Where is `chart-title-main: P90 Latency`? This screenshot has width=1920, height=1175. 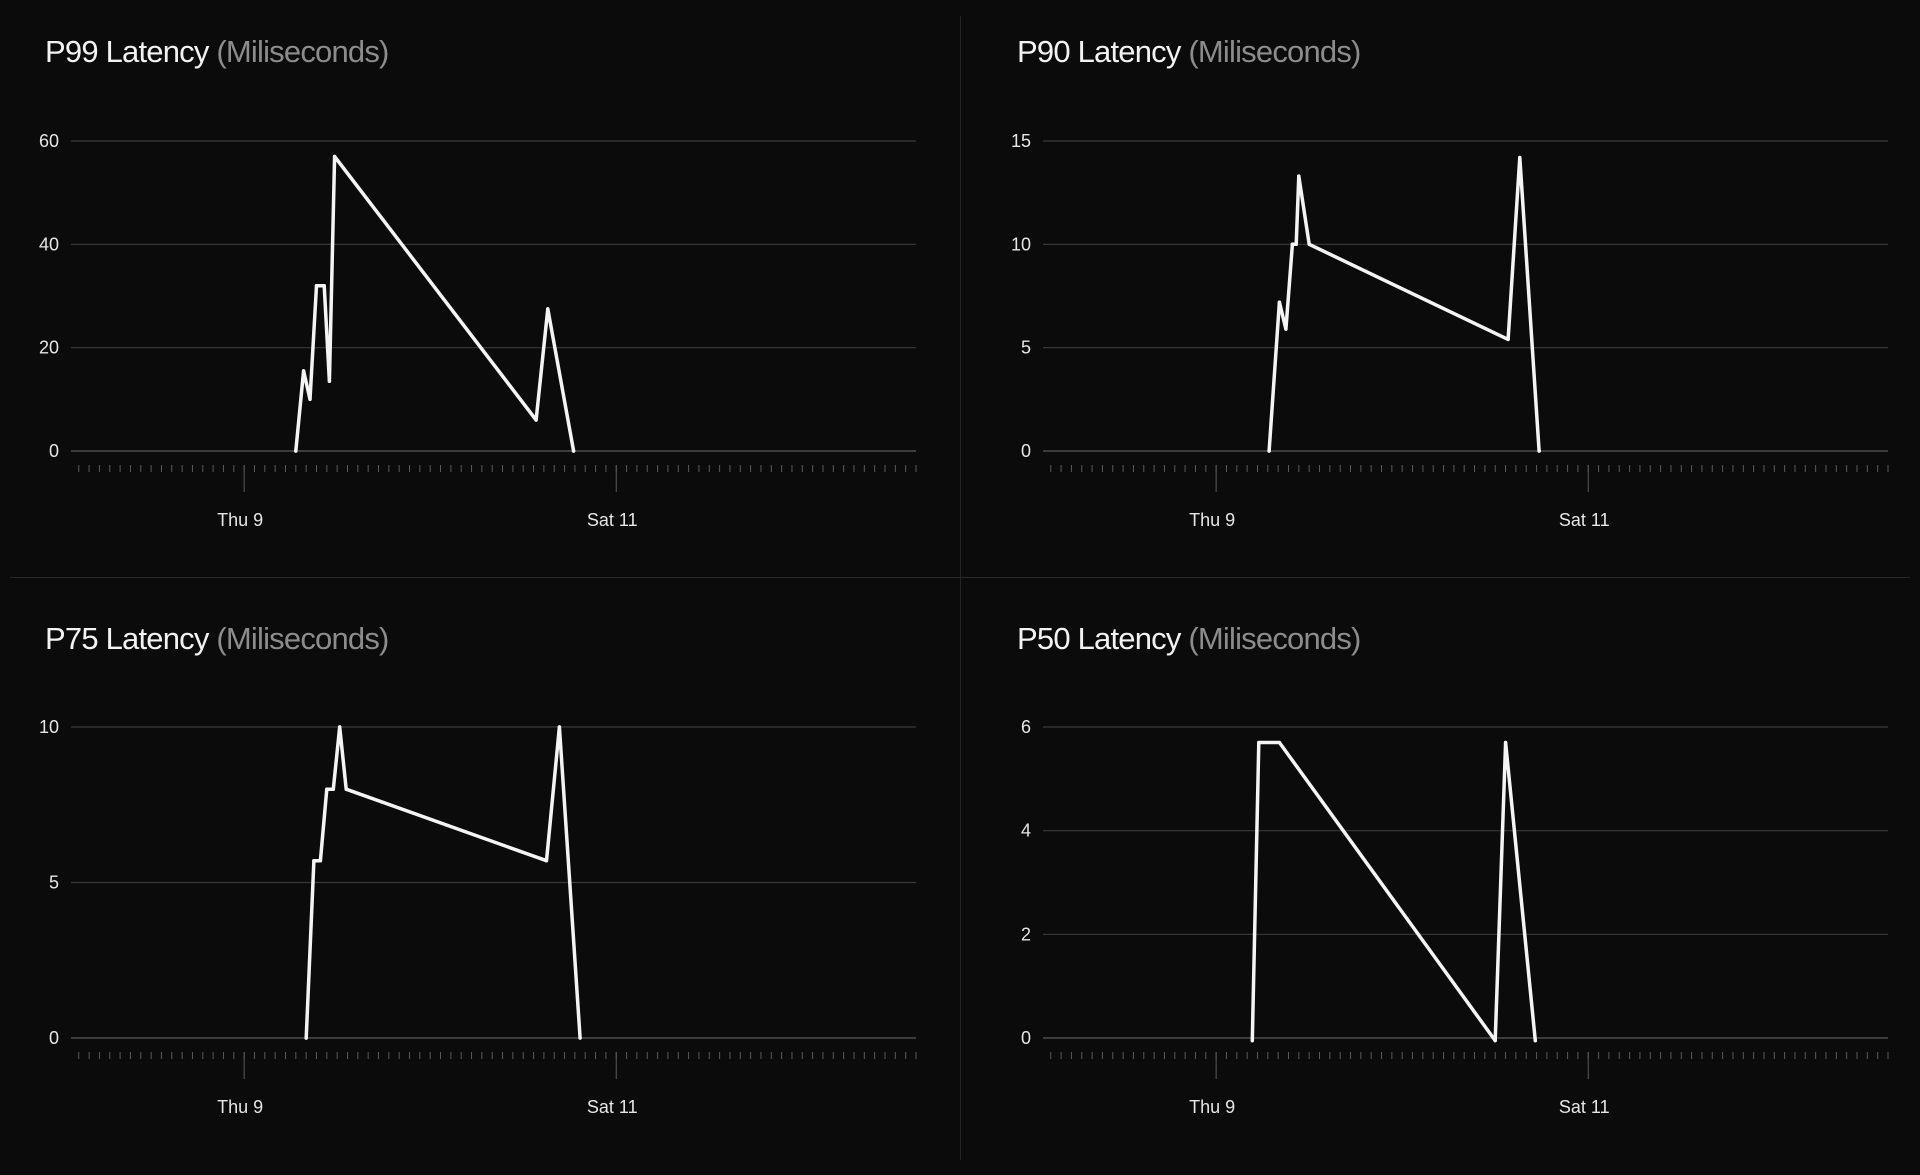
chart-title-main: P90 Latency is located at coordinates (1099, 51).